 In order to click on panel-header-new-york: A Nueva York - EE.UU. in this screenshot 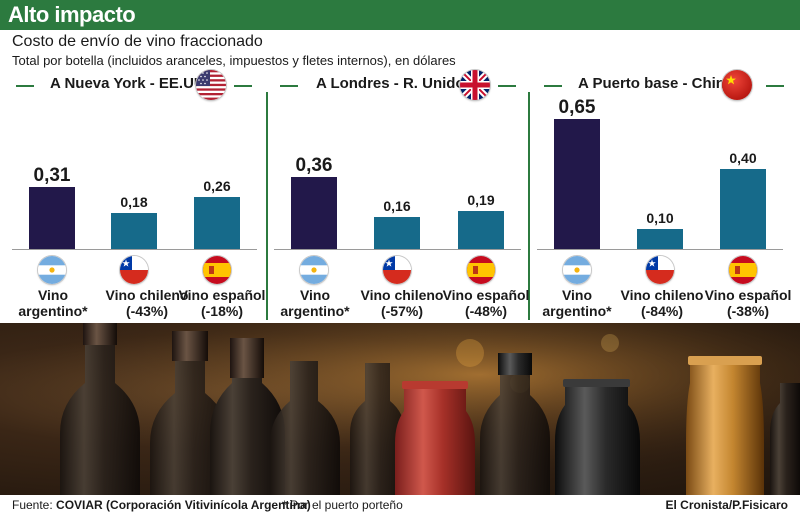, I will do `click(133, 85)`.